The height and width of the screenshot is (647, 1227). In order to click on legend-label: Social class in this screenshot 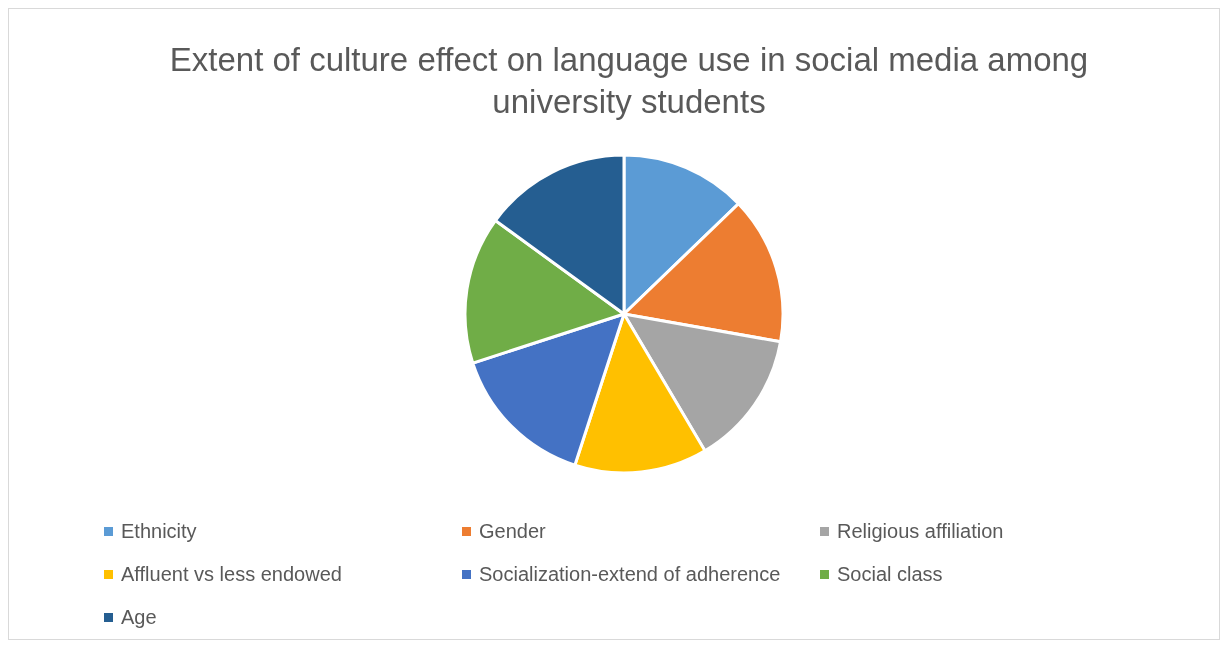, I will do `click(890, 574)`.